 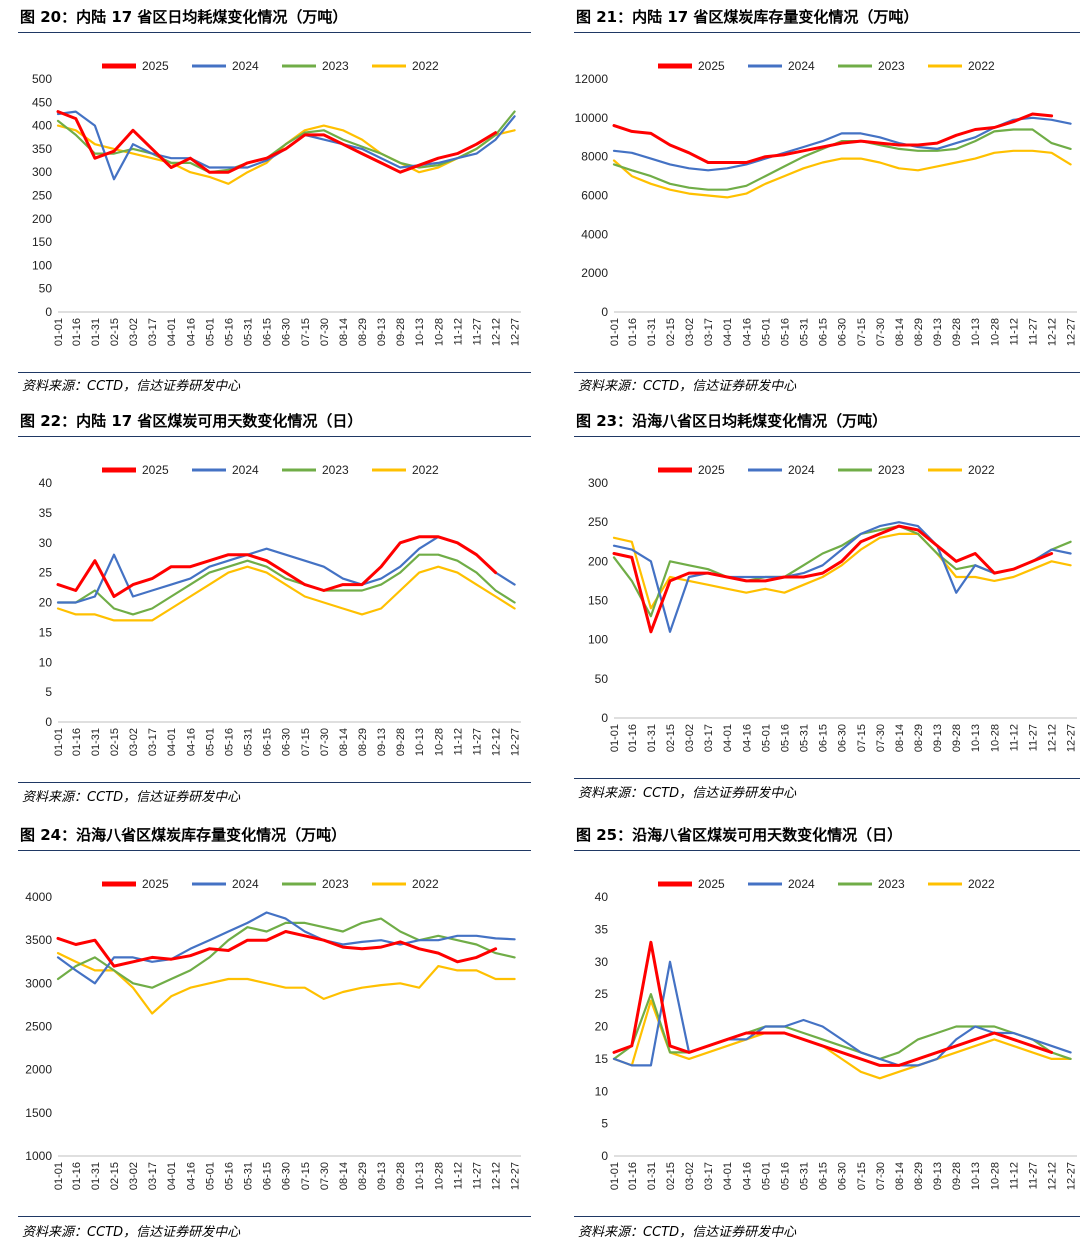 What do you see at coordinates (995, 738) in the screenshot?
I see `x-tick-label: 10-28` at bounding box center [995, 738].